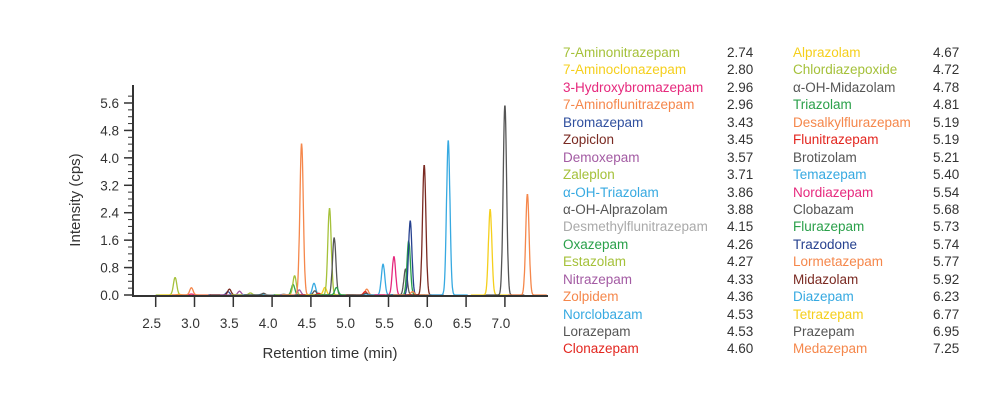 This screenshot has width=1000, height=420. Describe the element at coordinates (822, 105) in the screenshot. I see `legend-compound-name: Triazolam` at that location.